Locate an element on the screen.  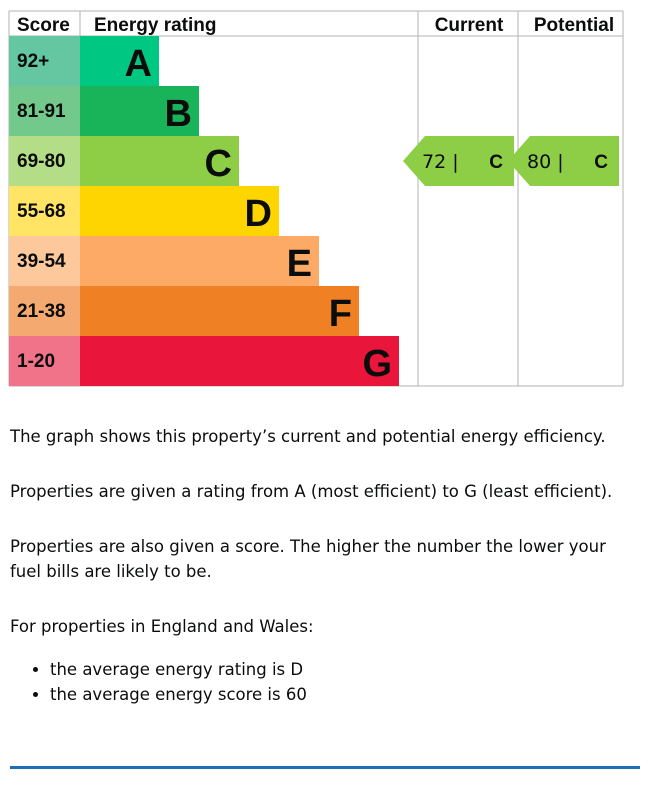
band-letter-g: G is located at coordinates (377, 364).